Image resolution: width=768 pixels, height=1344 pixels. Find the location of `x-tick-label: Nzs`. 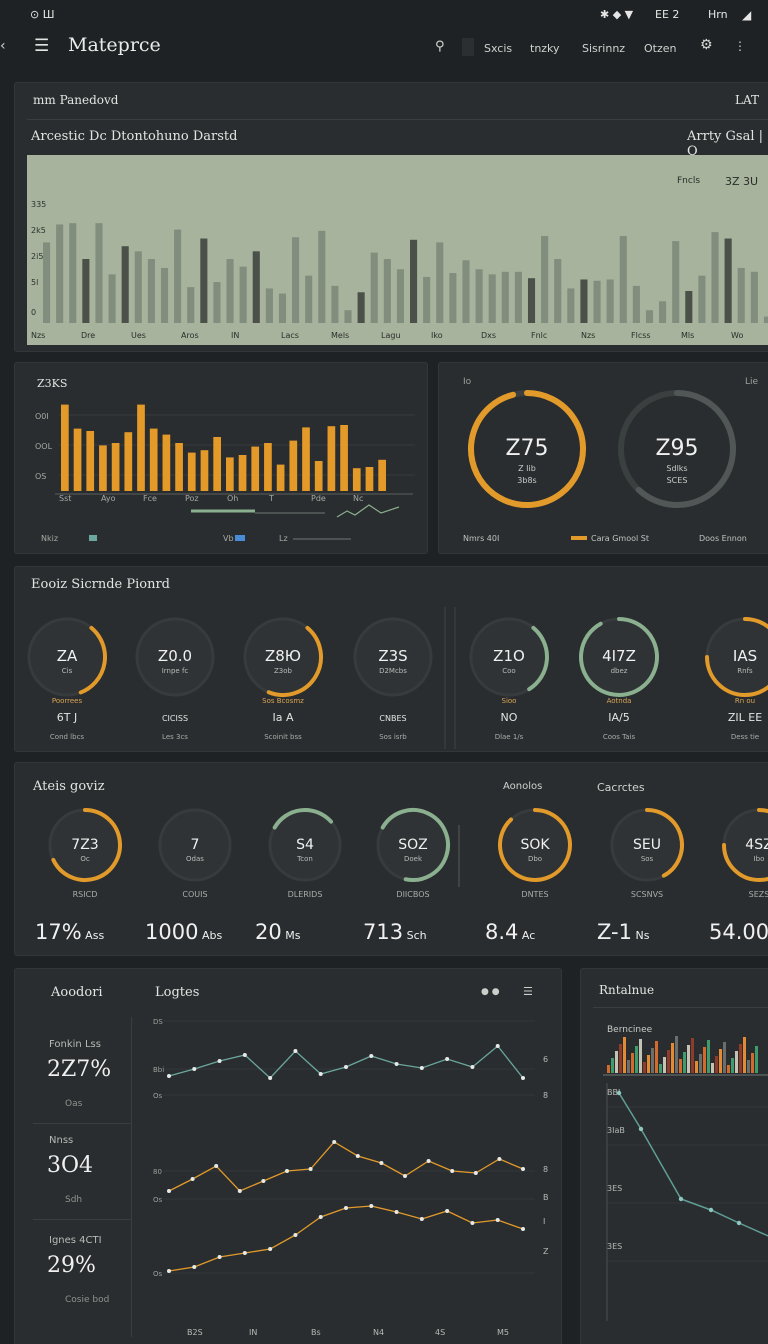

x-tick-label: Nzs is located at coordinates (588, 335).